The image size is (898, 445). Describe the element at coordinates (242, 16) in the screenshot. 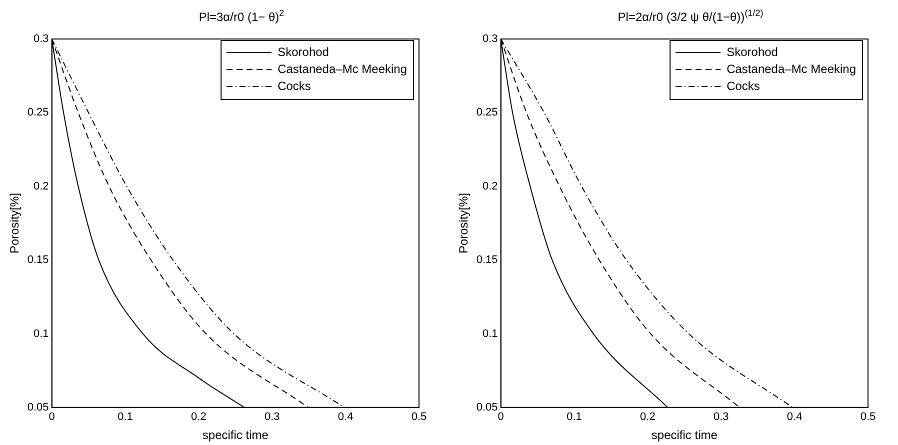

I see `chart-title: Pl=3α/r0 (1− θ)$^{2}$` at that location.